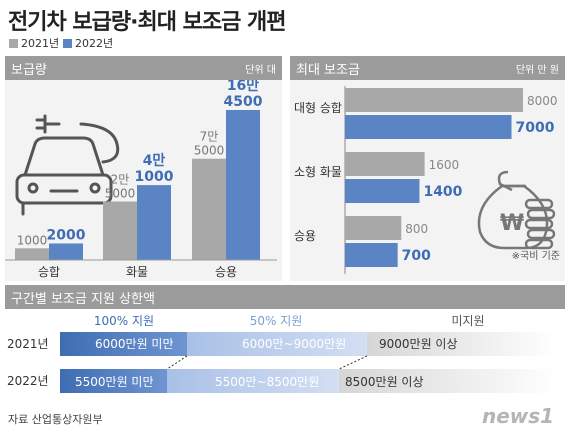  What do you see at coordinates (32, 240) in the screenshot?
I see `supply-label-승합-2021년-line-0: 1000` at bounding box center [32, 240].